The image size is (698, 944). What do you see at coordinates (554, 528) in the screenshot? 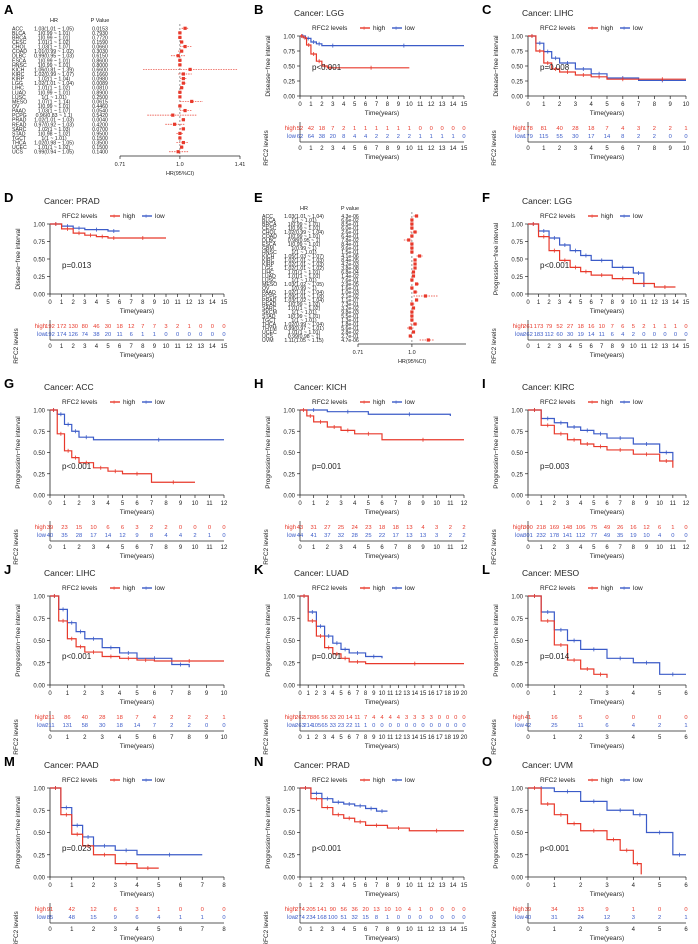
I see `risk-count-high: 169` at bounding box center [554, 528].